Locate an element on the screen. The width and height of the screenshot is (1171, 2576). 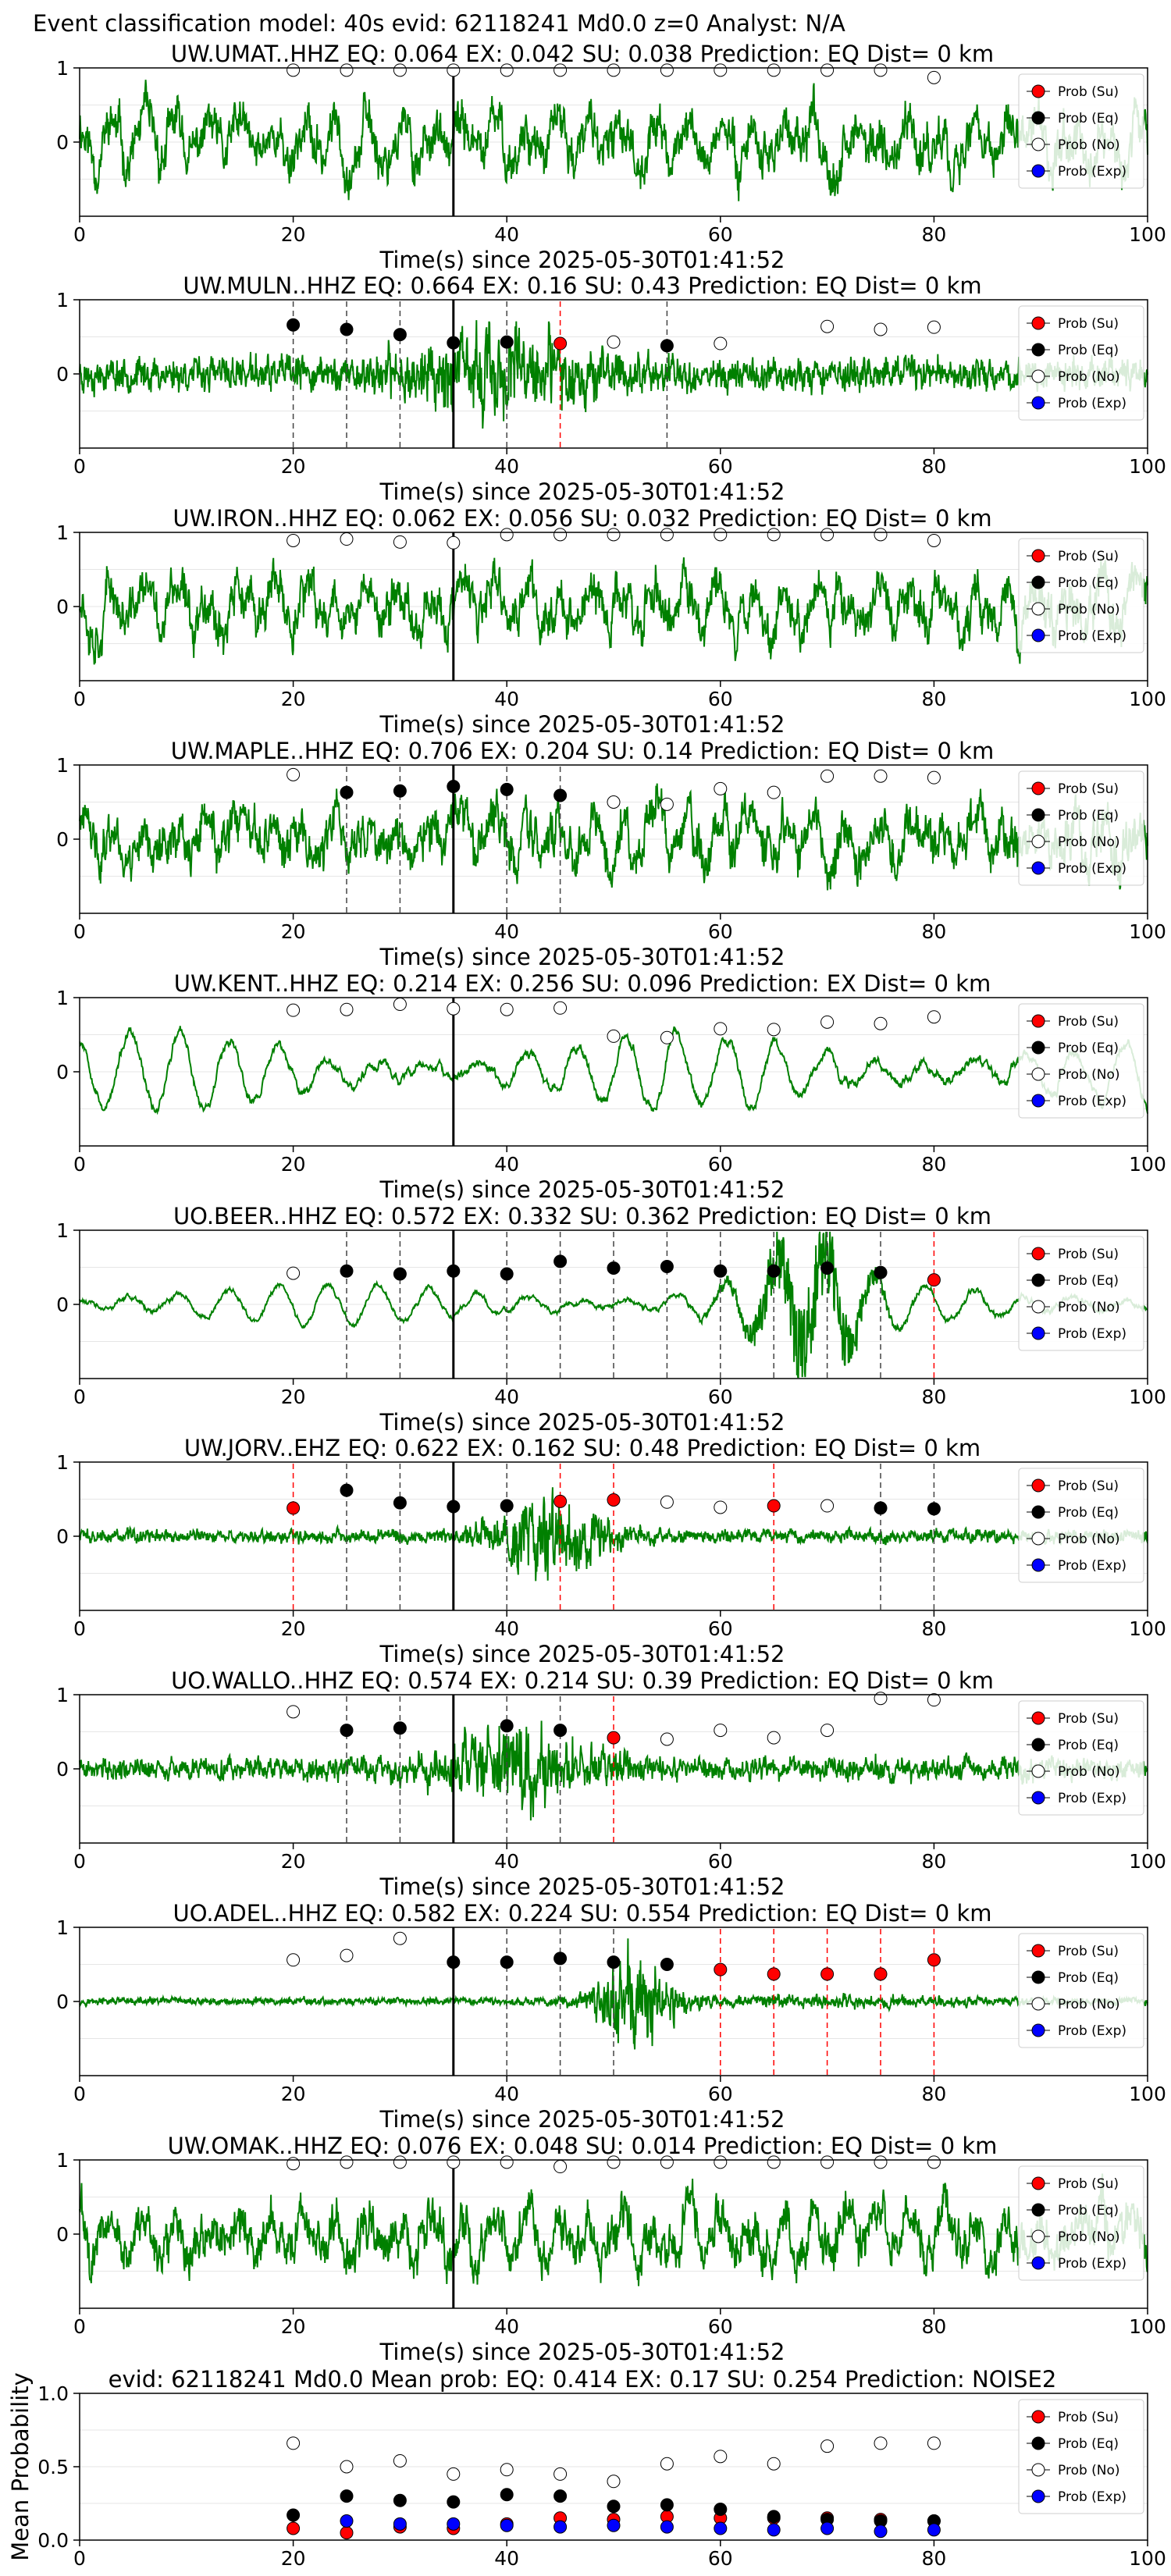
y-tick-label: 1 is located at coordinates (62, 1462).